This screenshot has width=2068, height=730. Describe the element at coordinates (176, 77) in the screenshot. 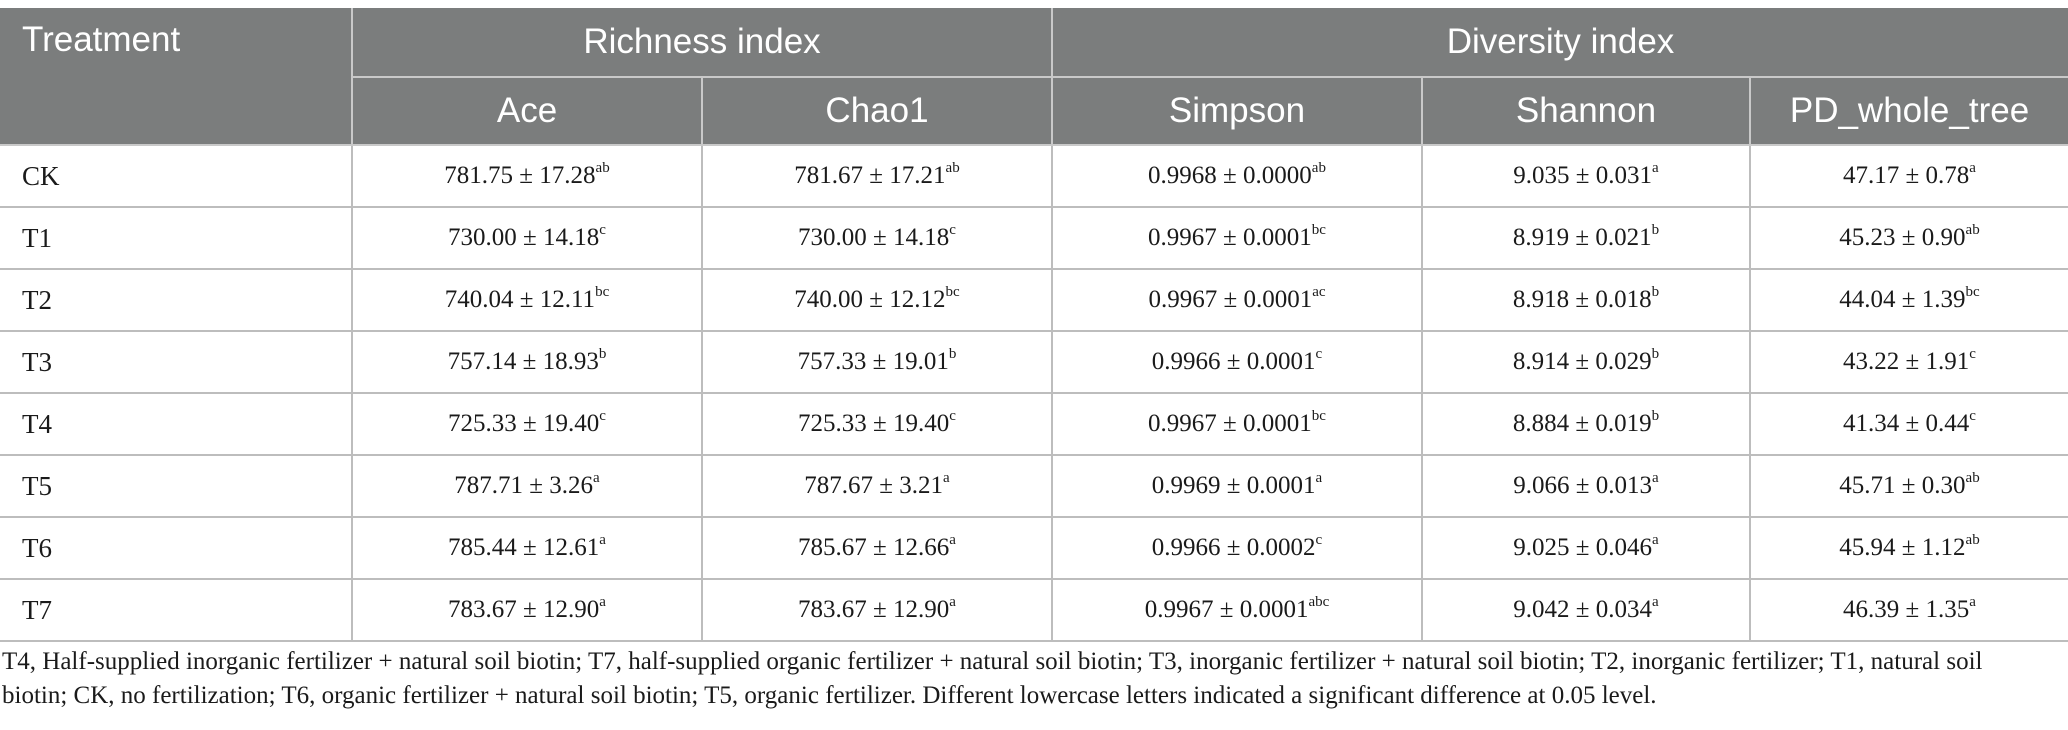

I see `treatment-header: Treatment` at that location.